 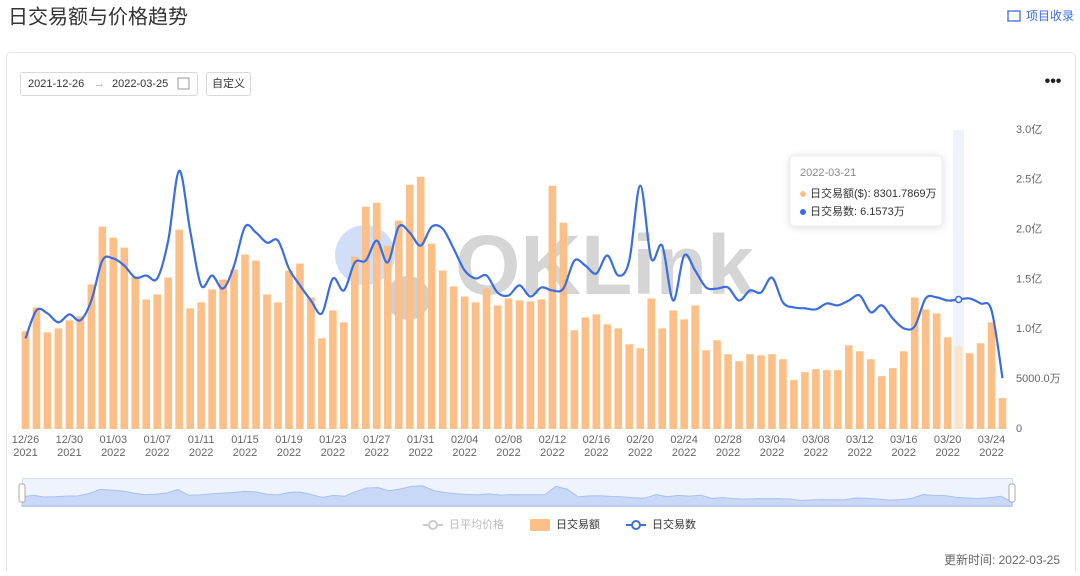 What do you see at coordinates (98, 16) in the screenshot?
I see `page-title: 日交易额与价格趋势` at bounding box center [98, 16].